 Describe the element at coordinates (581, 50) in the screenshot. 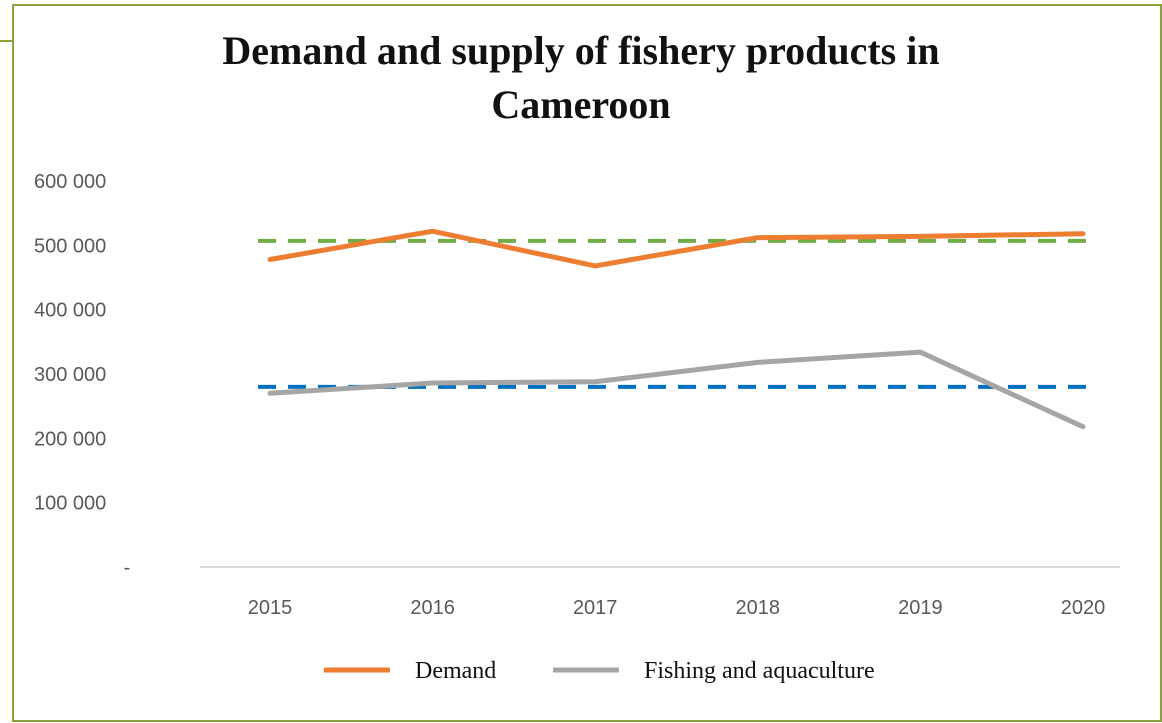

I see `chart-title-line-1: Demand and supply of fishery products in` at that location.